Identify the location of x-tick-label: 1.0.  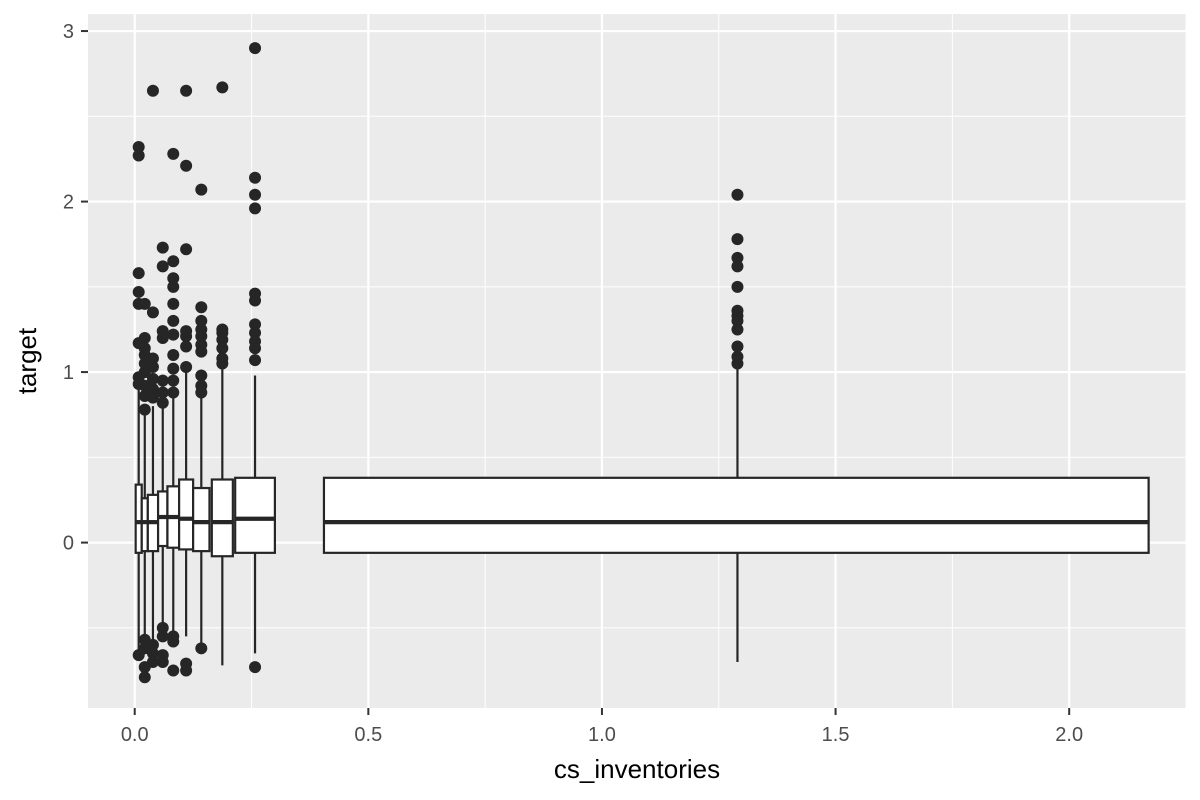
(602, 735).